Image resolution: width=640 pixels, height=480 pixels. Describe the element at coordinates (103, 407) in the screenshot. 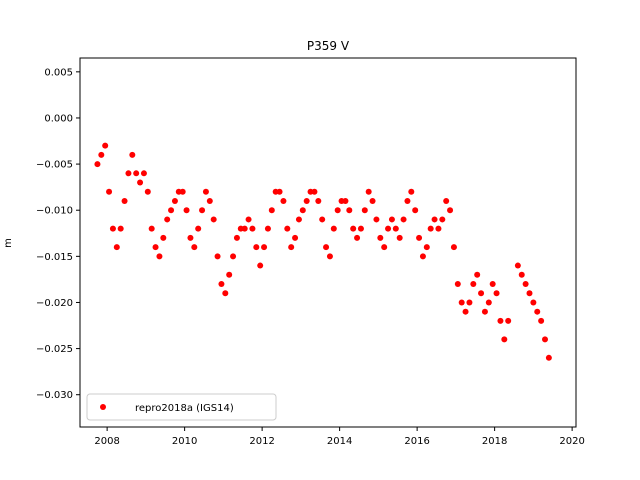

I see `legend-marker` at that location.